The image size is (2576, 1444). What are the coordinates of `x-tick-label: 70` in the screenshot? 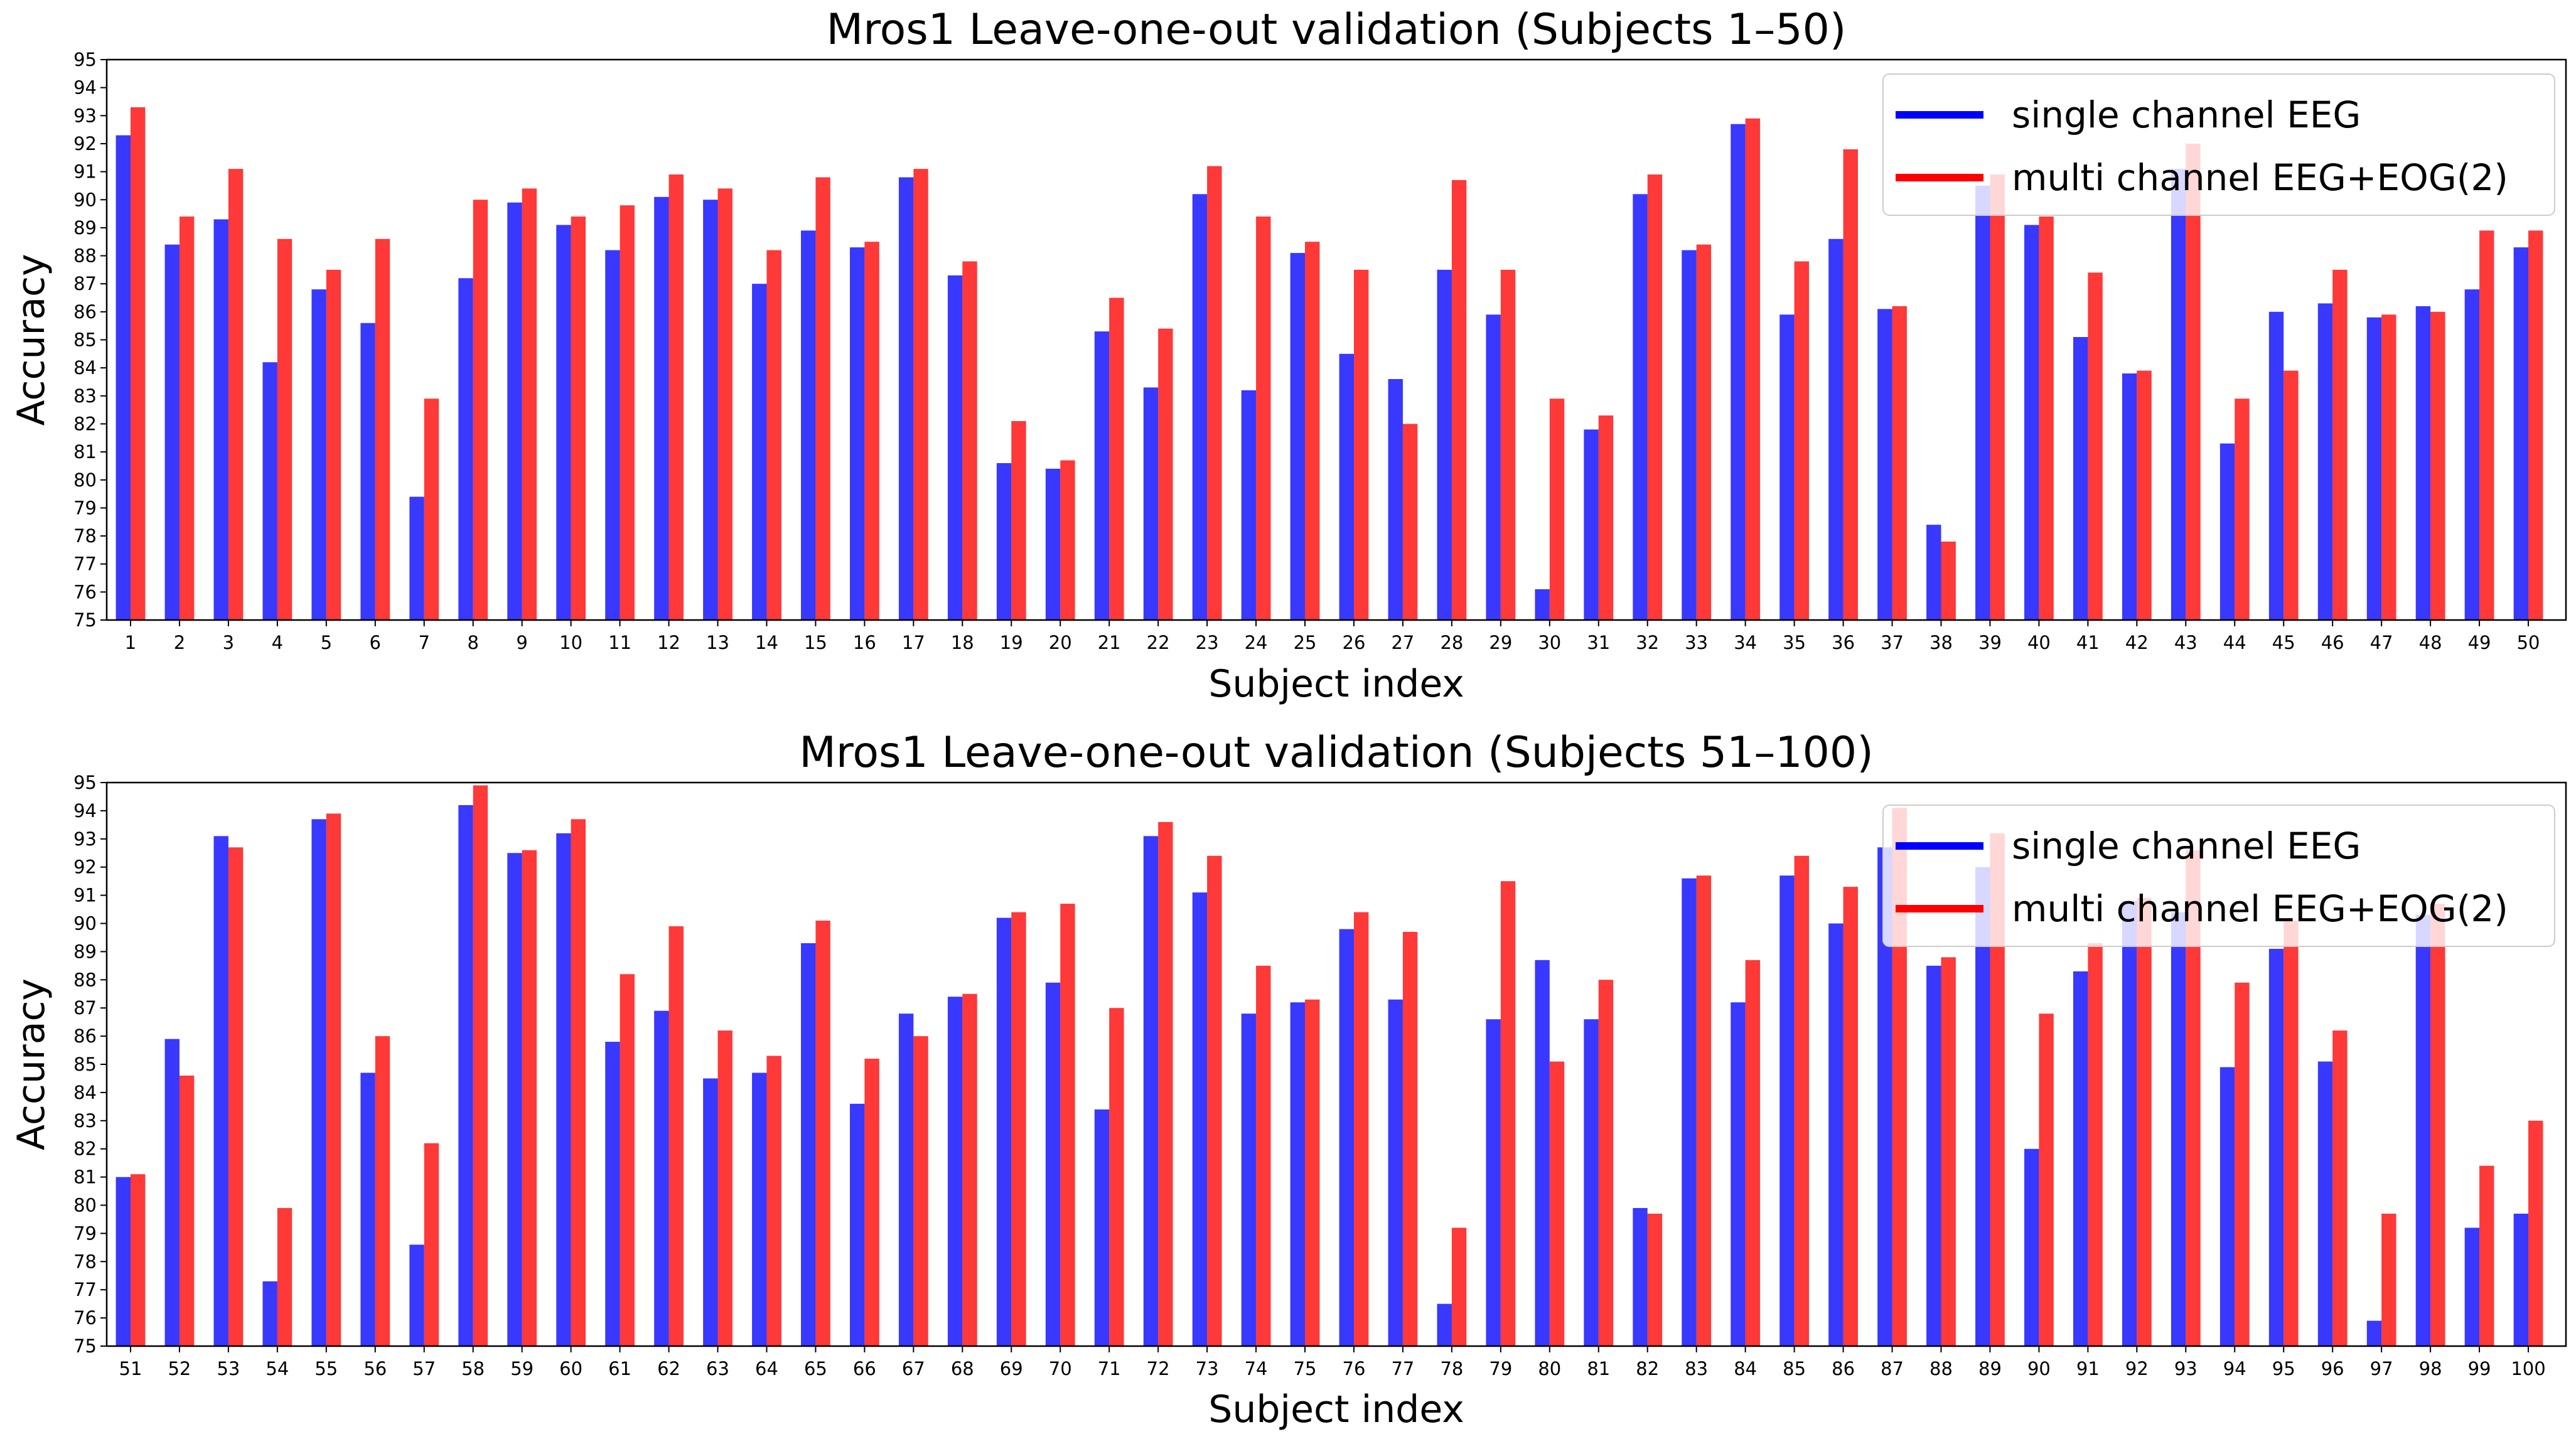 It's located at (1060, 1368).